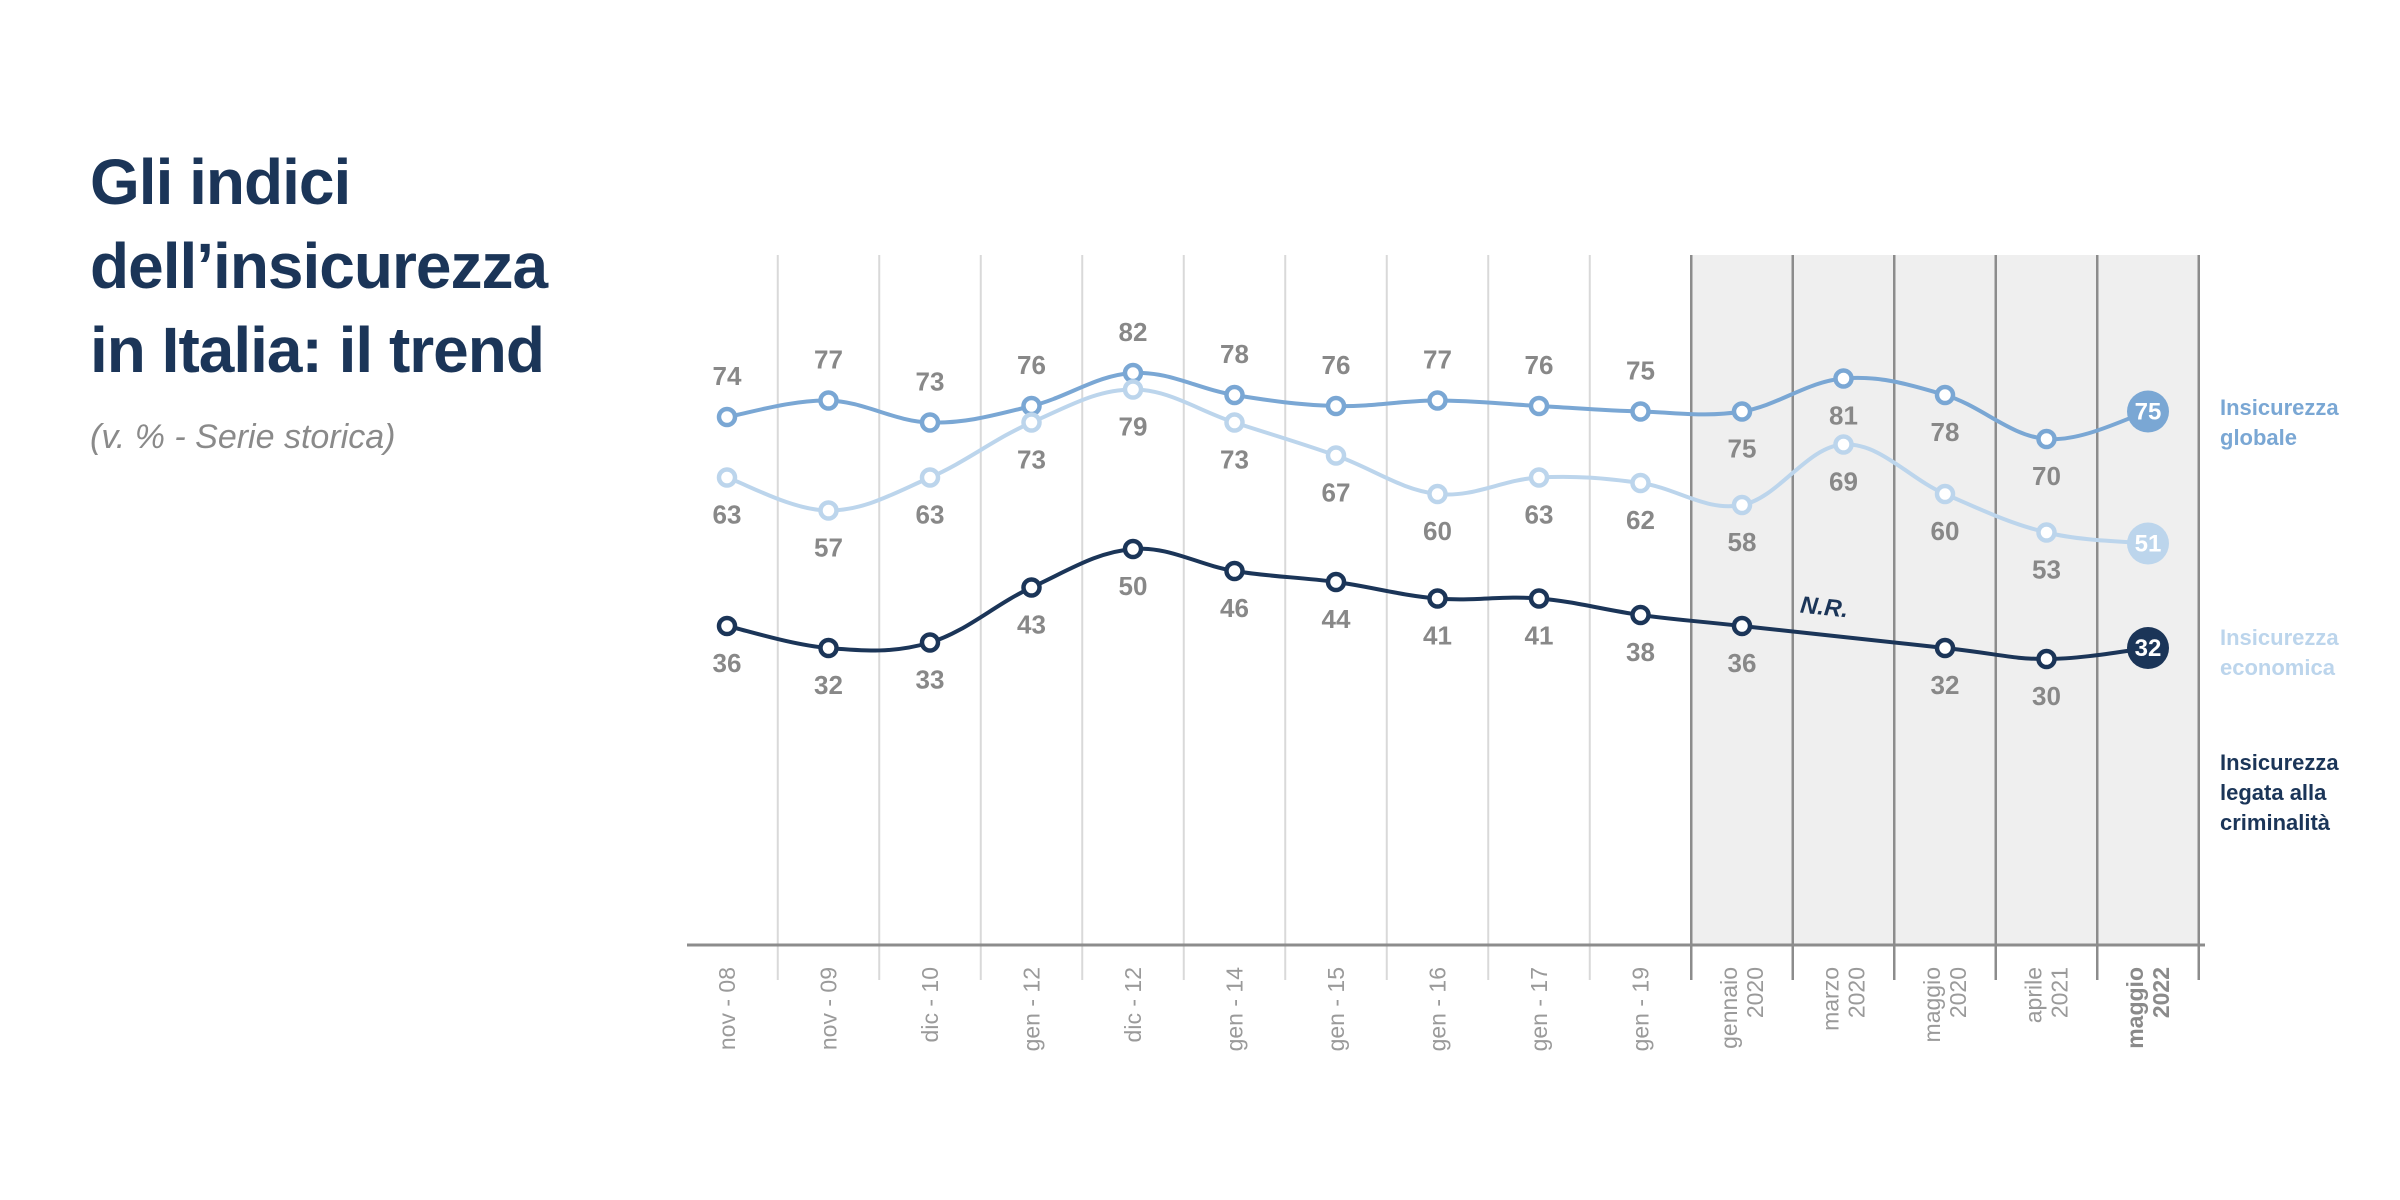  I want to click on data-label: 69, so click(1843, 482).